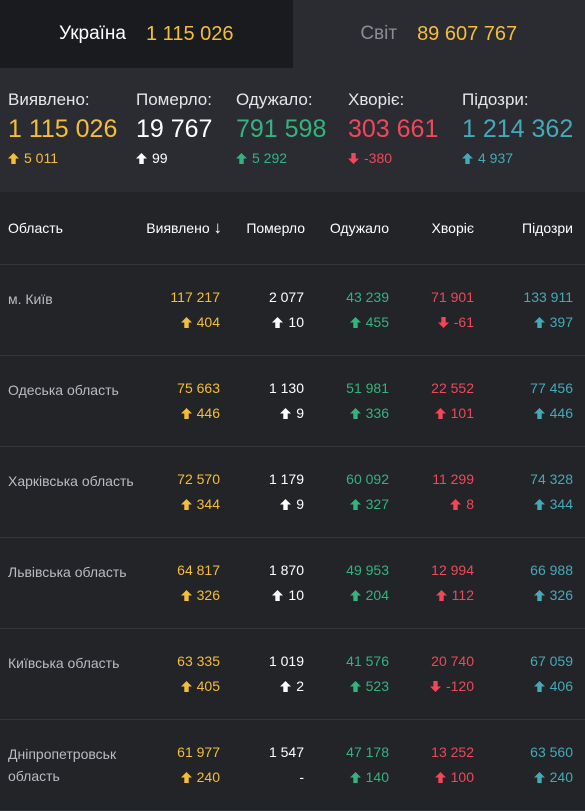  What do you see at coordinates (367, 322) in the screenshot?
I see `recovered-delta: 455` at bounding box center [367, 322].